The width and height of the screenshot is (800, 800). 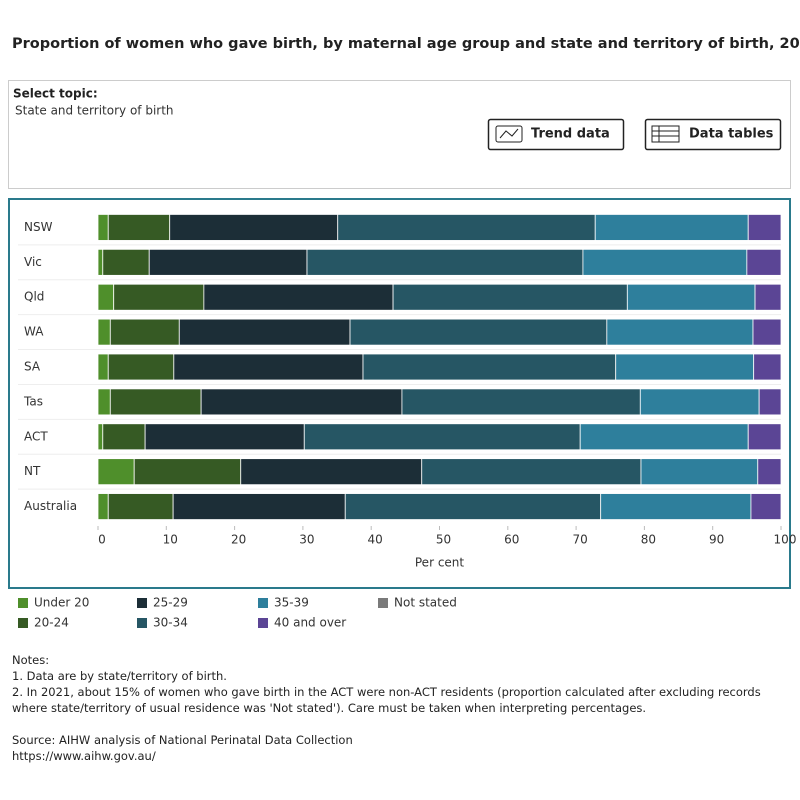 What do you see at coordinates (425, 603) in the screenshot?
I see `legend-label: Not stated` at bounding box center [425, 603].